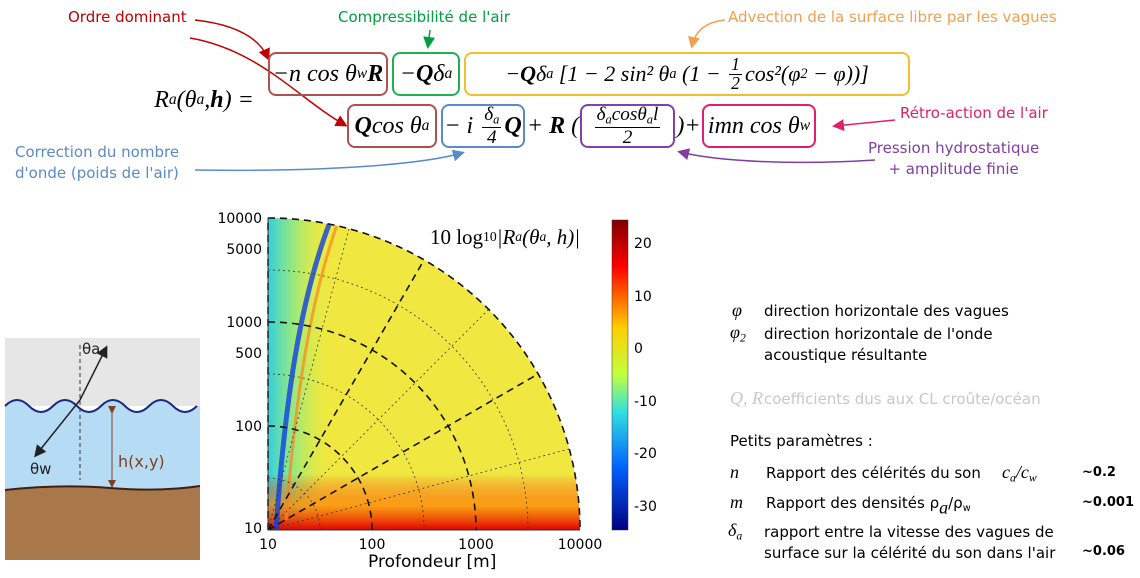 Image resolution: width=1140 pixels, height=578 pixels. What do you see at coordinates (801, 441) in the screenshot?
I see `legend-heading: Petits paramètres :` at bounding box center [801, 441].